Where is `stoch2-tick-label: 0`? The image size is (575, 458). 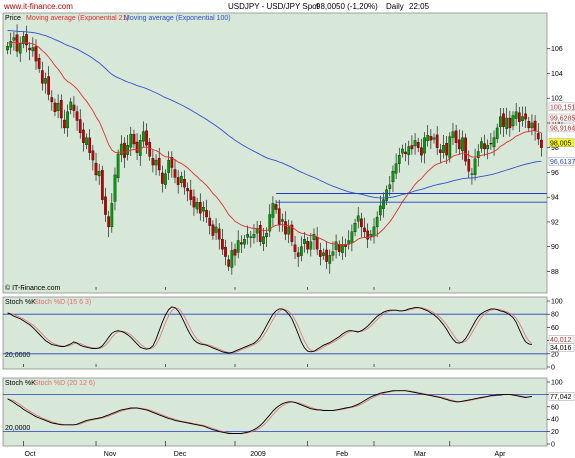 stoch2-tick-label: 0 is located at coordinates (553, 445).